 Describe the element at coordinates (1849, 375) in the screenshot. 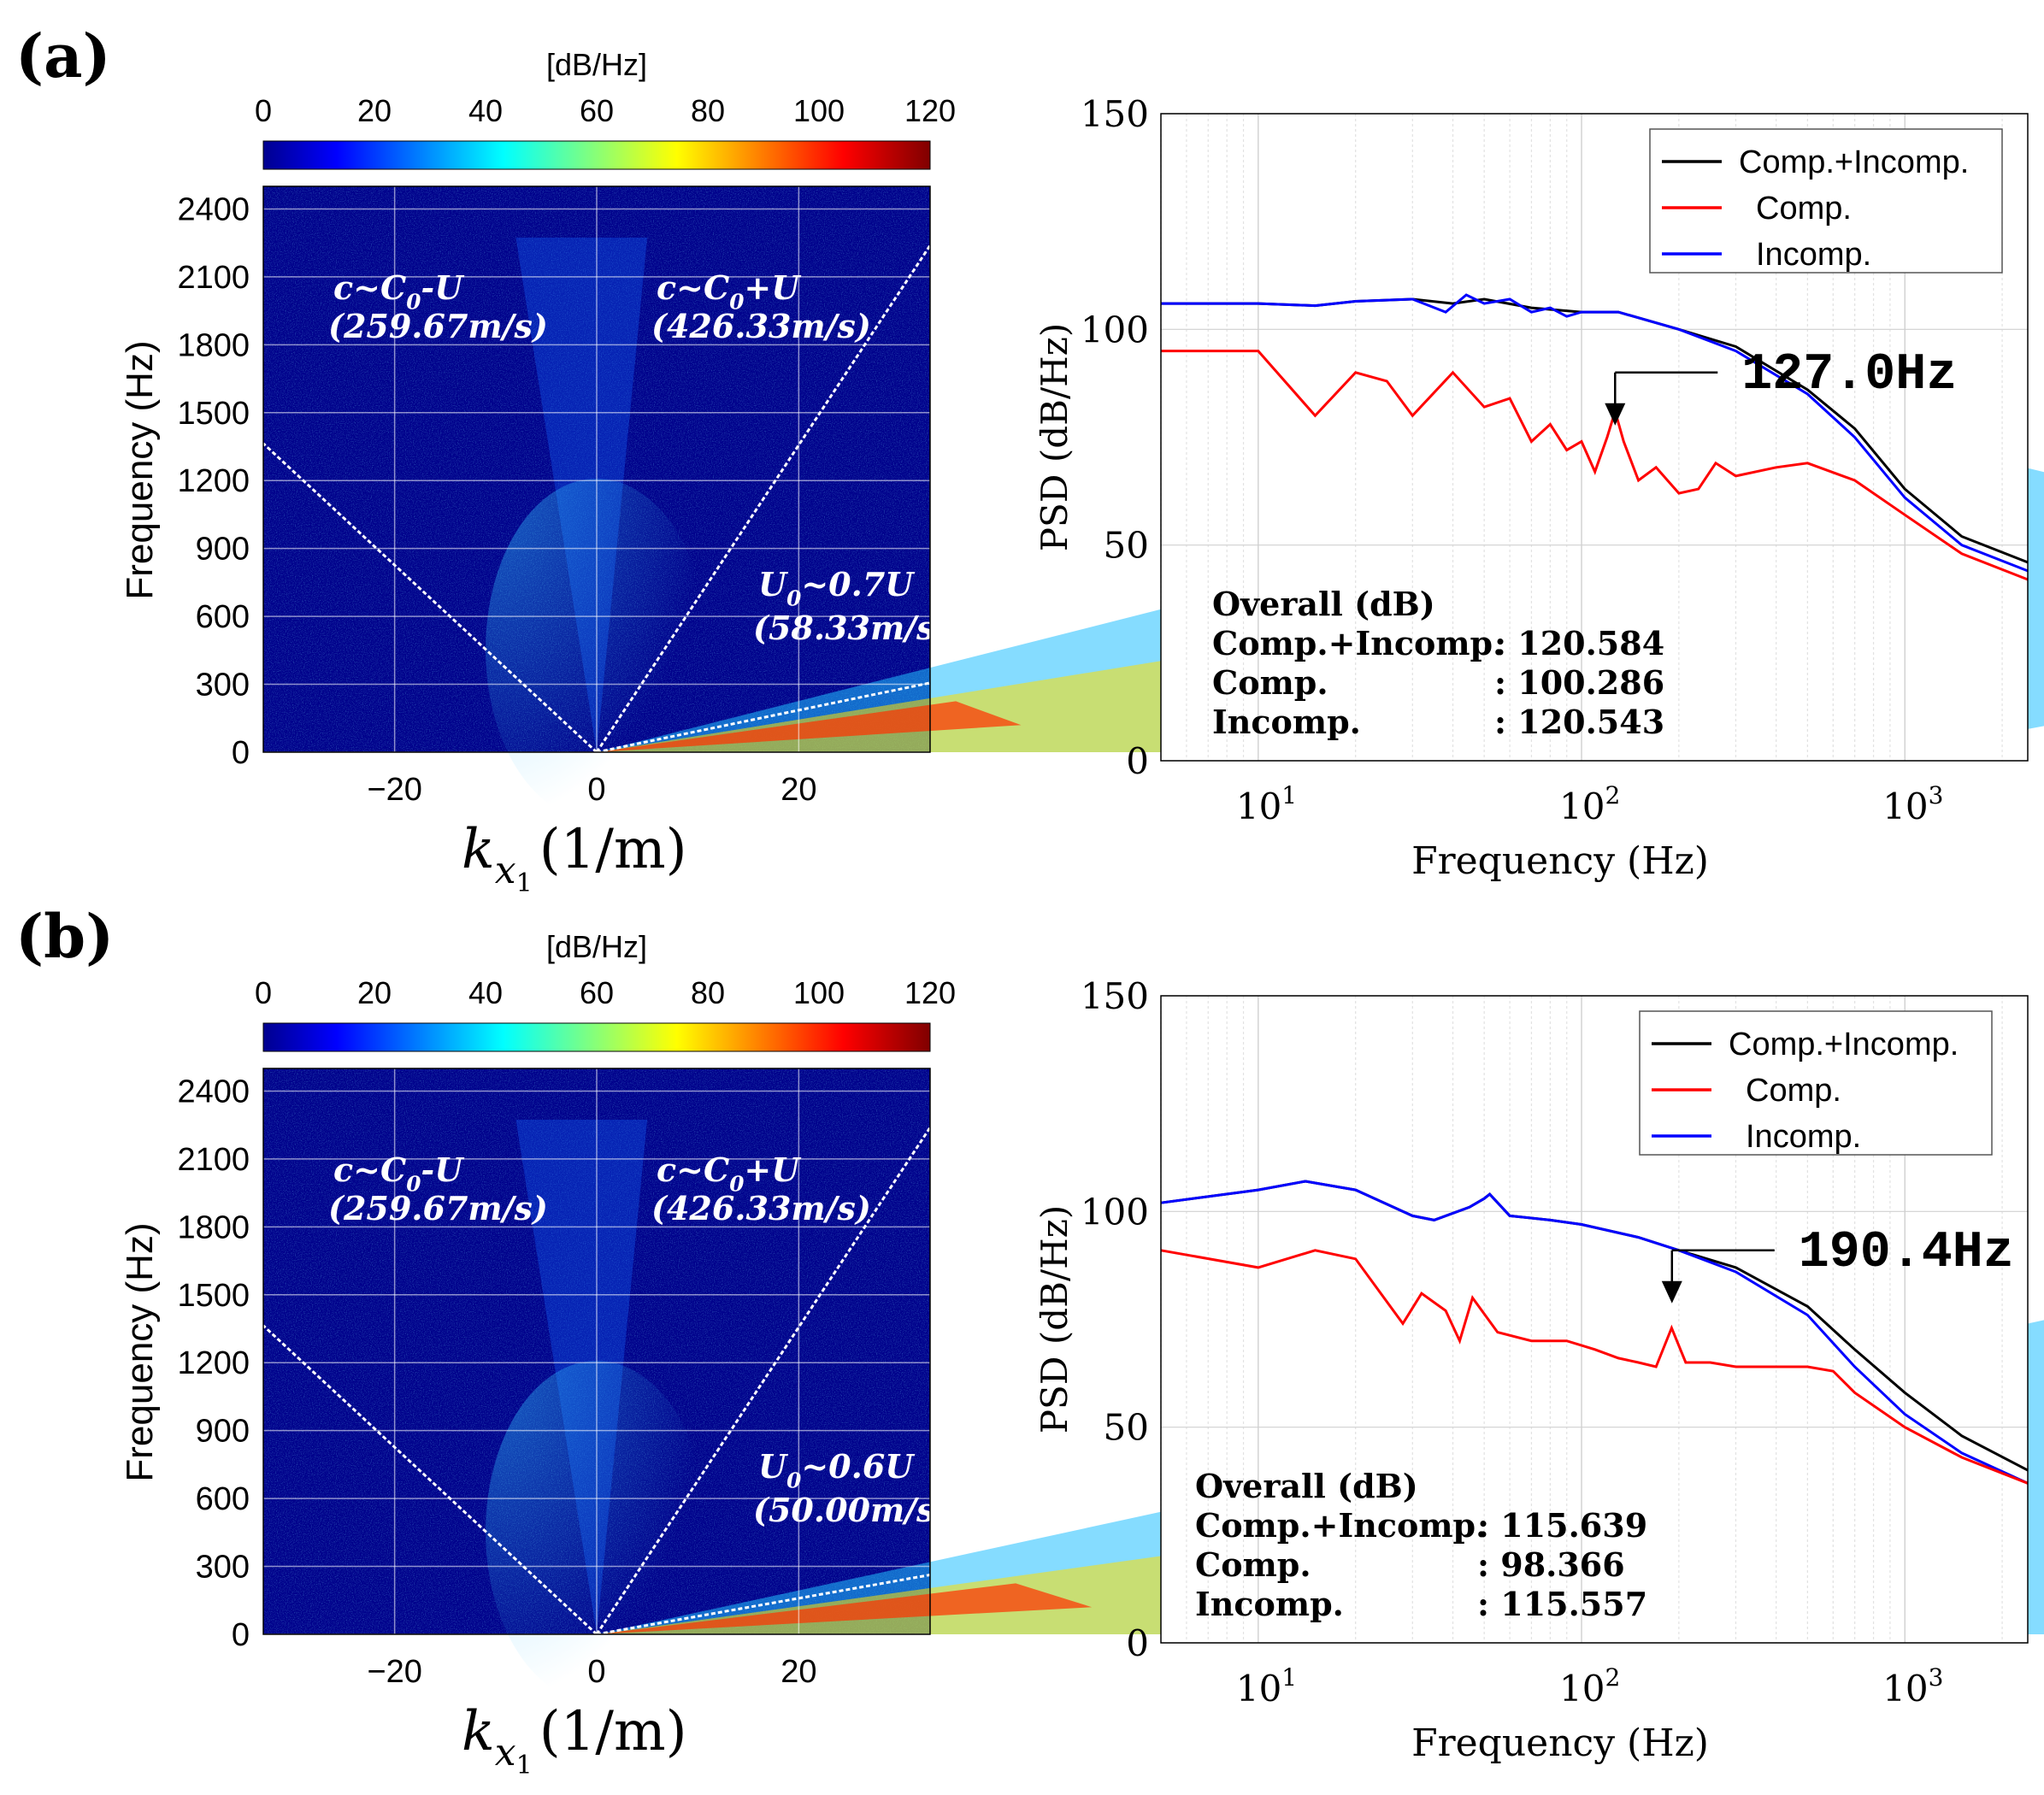

I see `annotation-label: 127.0Hz` at that location.